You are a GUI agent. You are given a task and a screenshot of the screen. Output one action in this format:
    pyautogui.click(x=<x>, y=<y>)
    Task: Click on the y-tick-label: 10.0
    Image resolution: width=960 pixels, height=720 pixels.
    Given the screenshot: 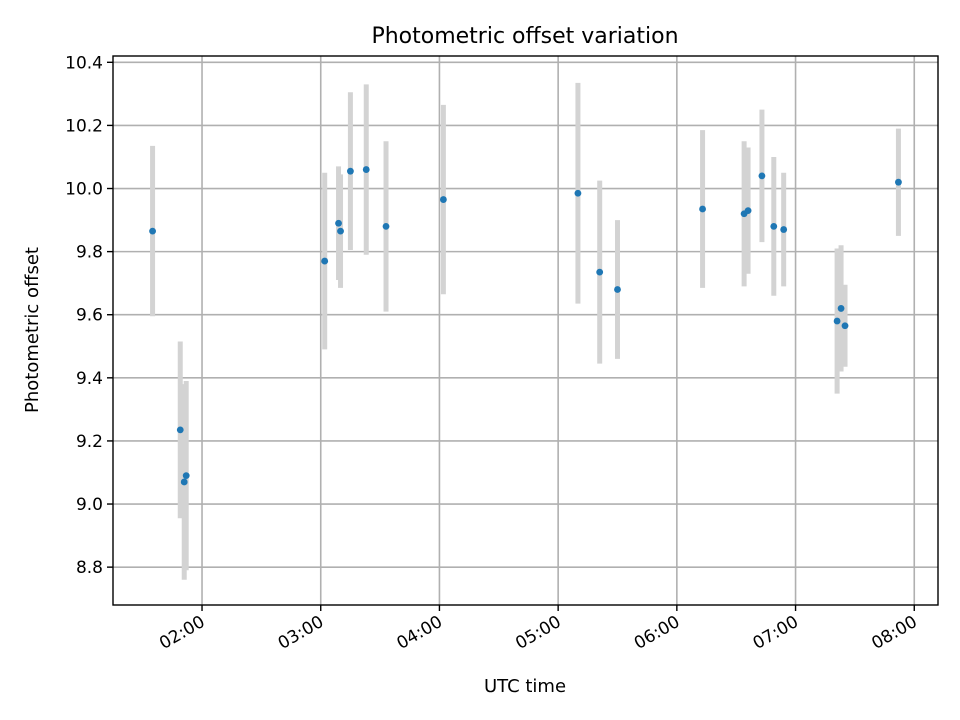 What is the action you would take?
    pyautogui.click(x=84, y=190)
    